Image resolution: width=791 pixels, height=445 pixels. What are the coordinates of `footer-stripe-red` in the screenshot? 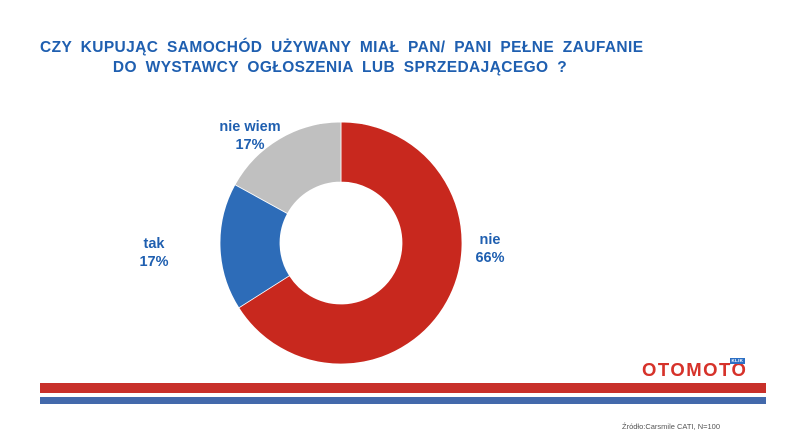 It's located at (403, 388).